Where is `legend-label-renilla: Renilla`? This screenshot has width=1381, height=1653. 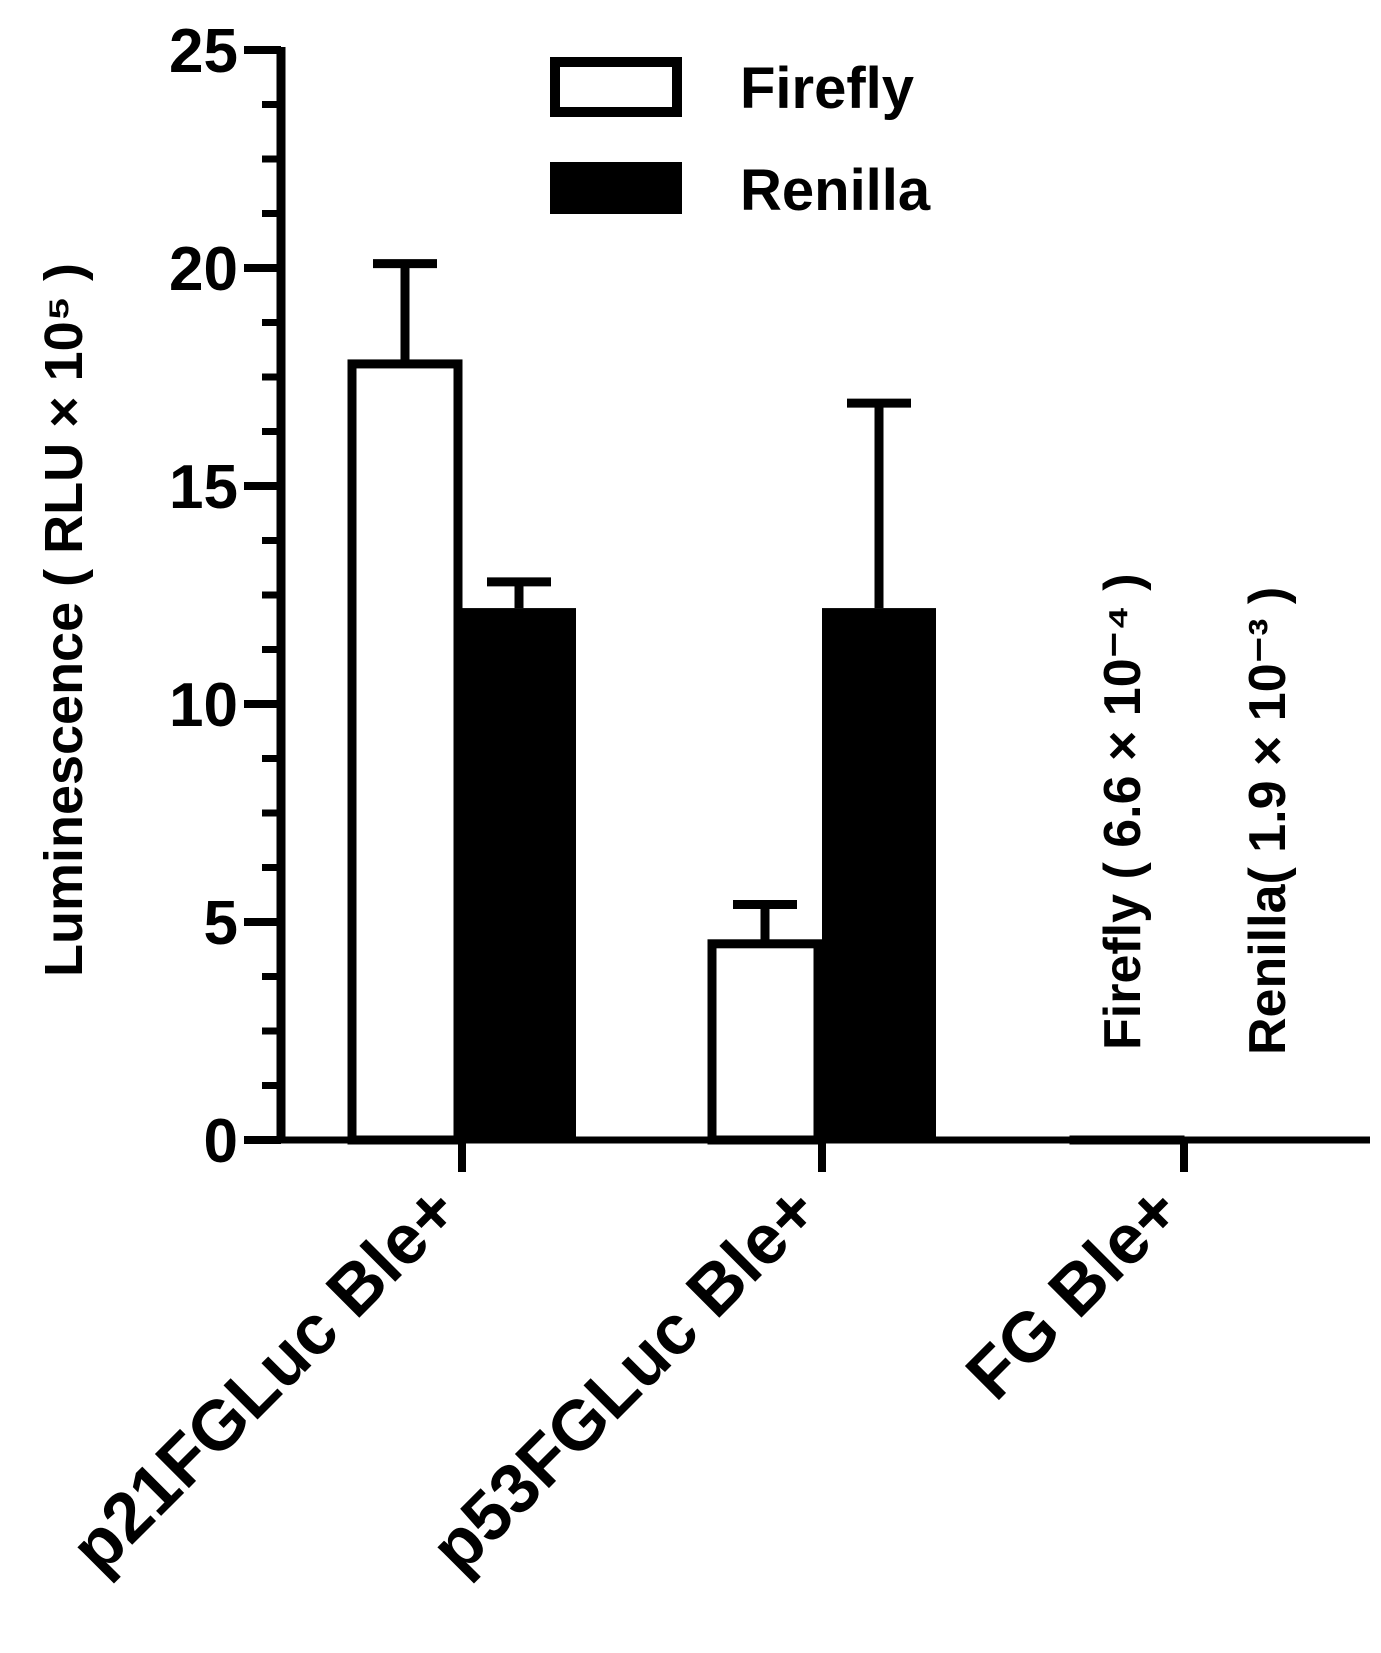 legend-label-renilla: Renilla is located at coordinates (835, 190).